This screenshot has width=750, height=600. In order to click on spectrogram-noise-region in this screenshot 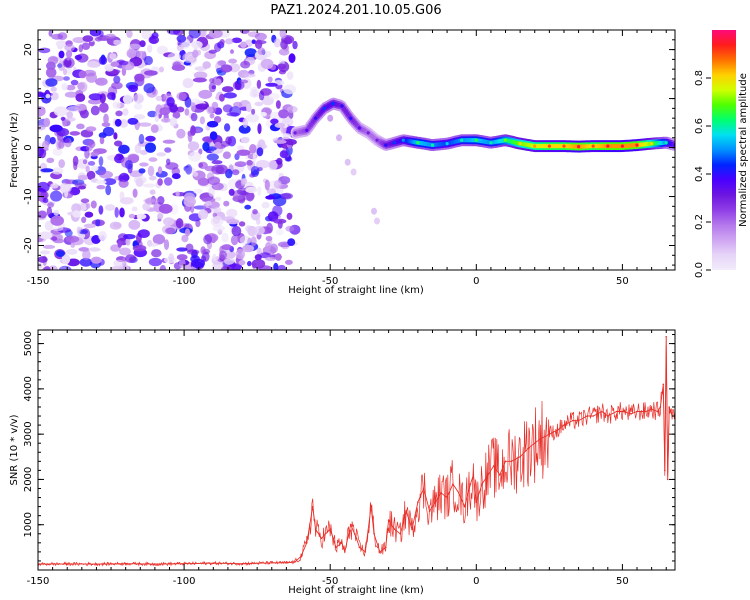, I will do `click(169, 150)`.